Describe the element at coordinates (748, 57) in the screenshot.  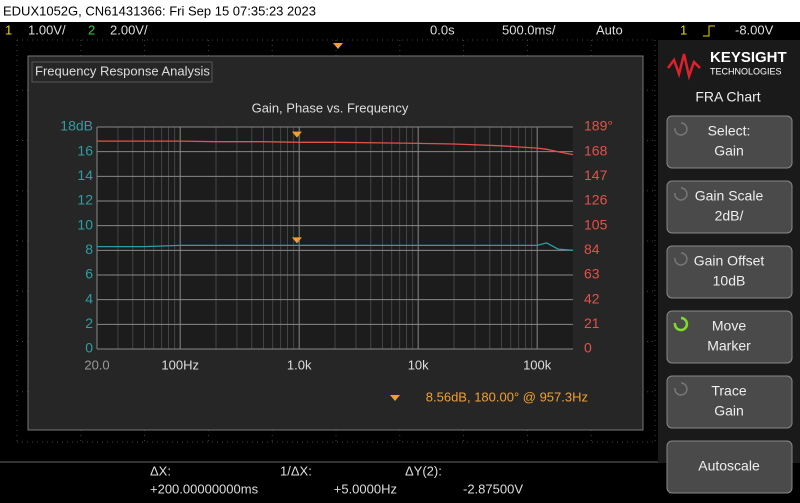
I see `logo-brand: KEYSIGHT` at that location.